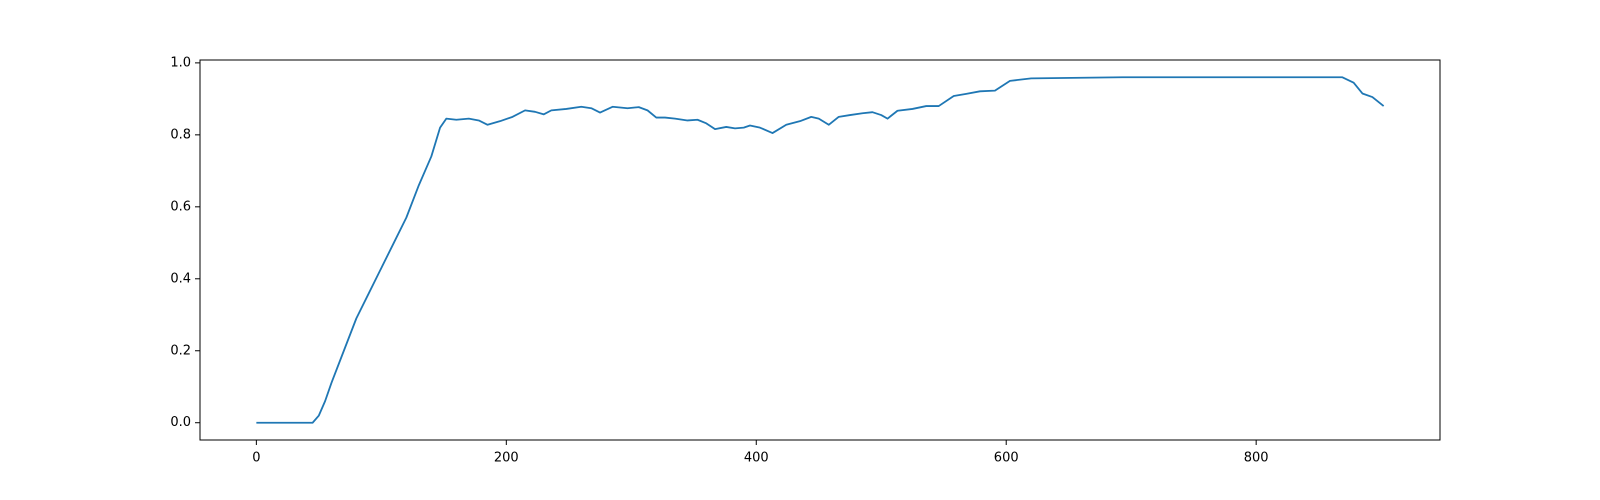  I want to click on y-tick-label: 0.2, so click(180, 350).